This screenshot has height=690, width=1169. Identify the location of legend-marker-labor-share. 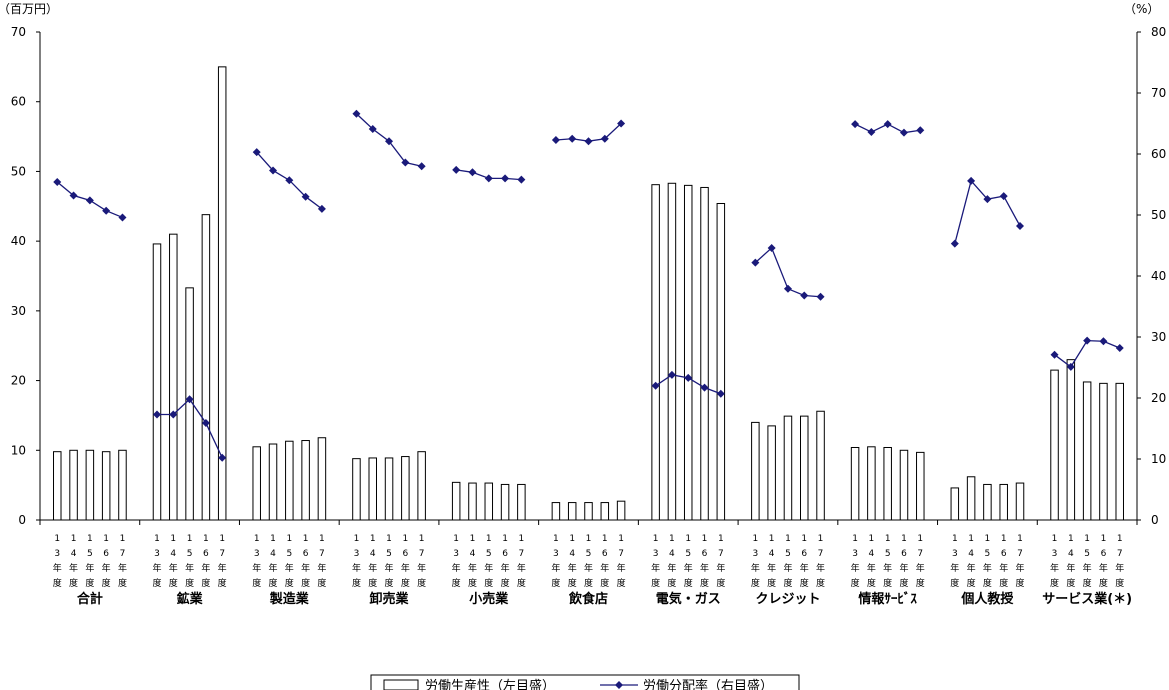
(619, 685).